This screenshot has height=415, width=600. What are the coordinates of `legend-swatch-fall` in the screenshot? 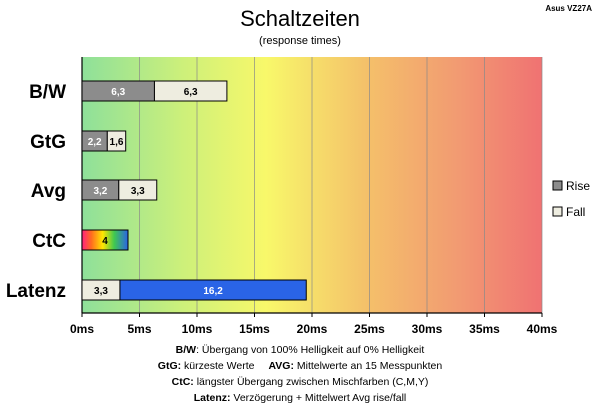 It's located at (557, 211).